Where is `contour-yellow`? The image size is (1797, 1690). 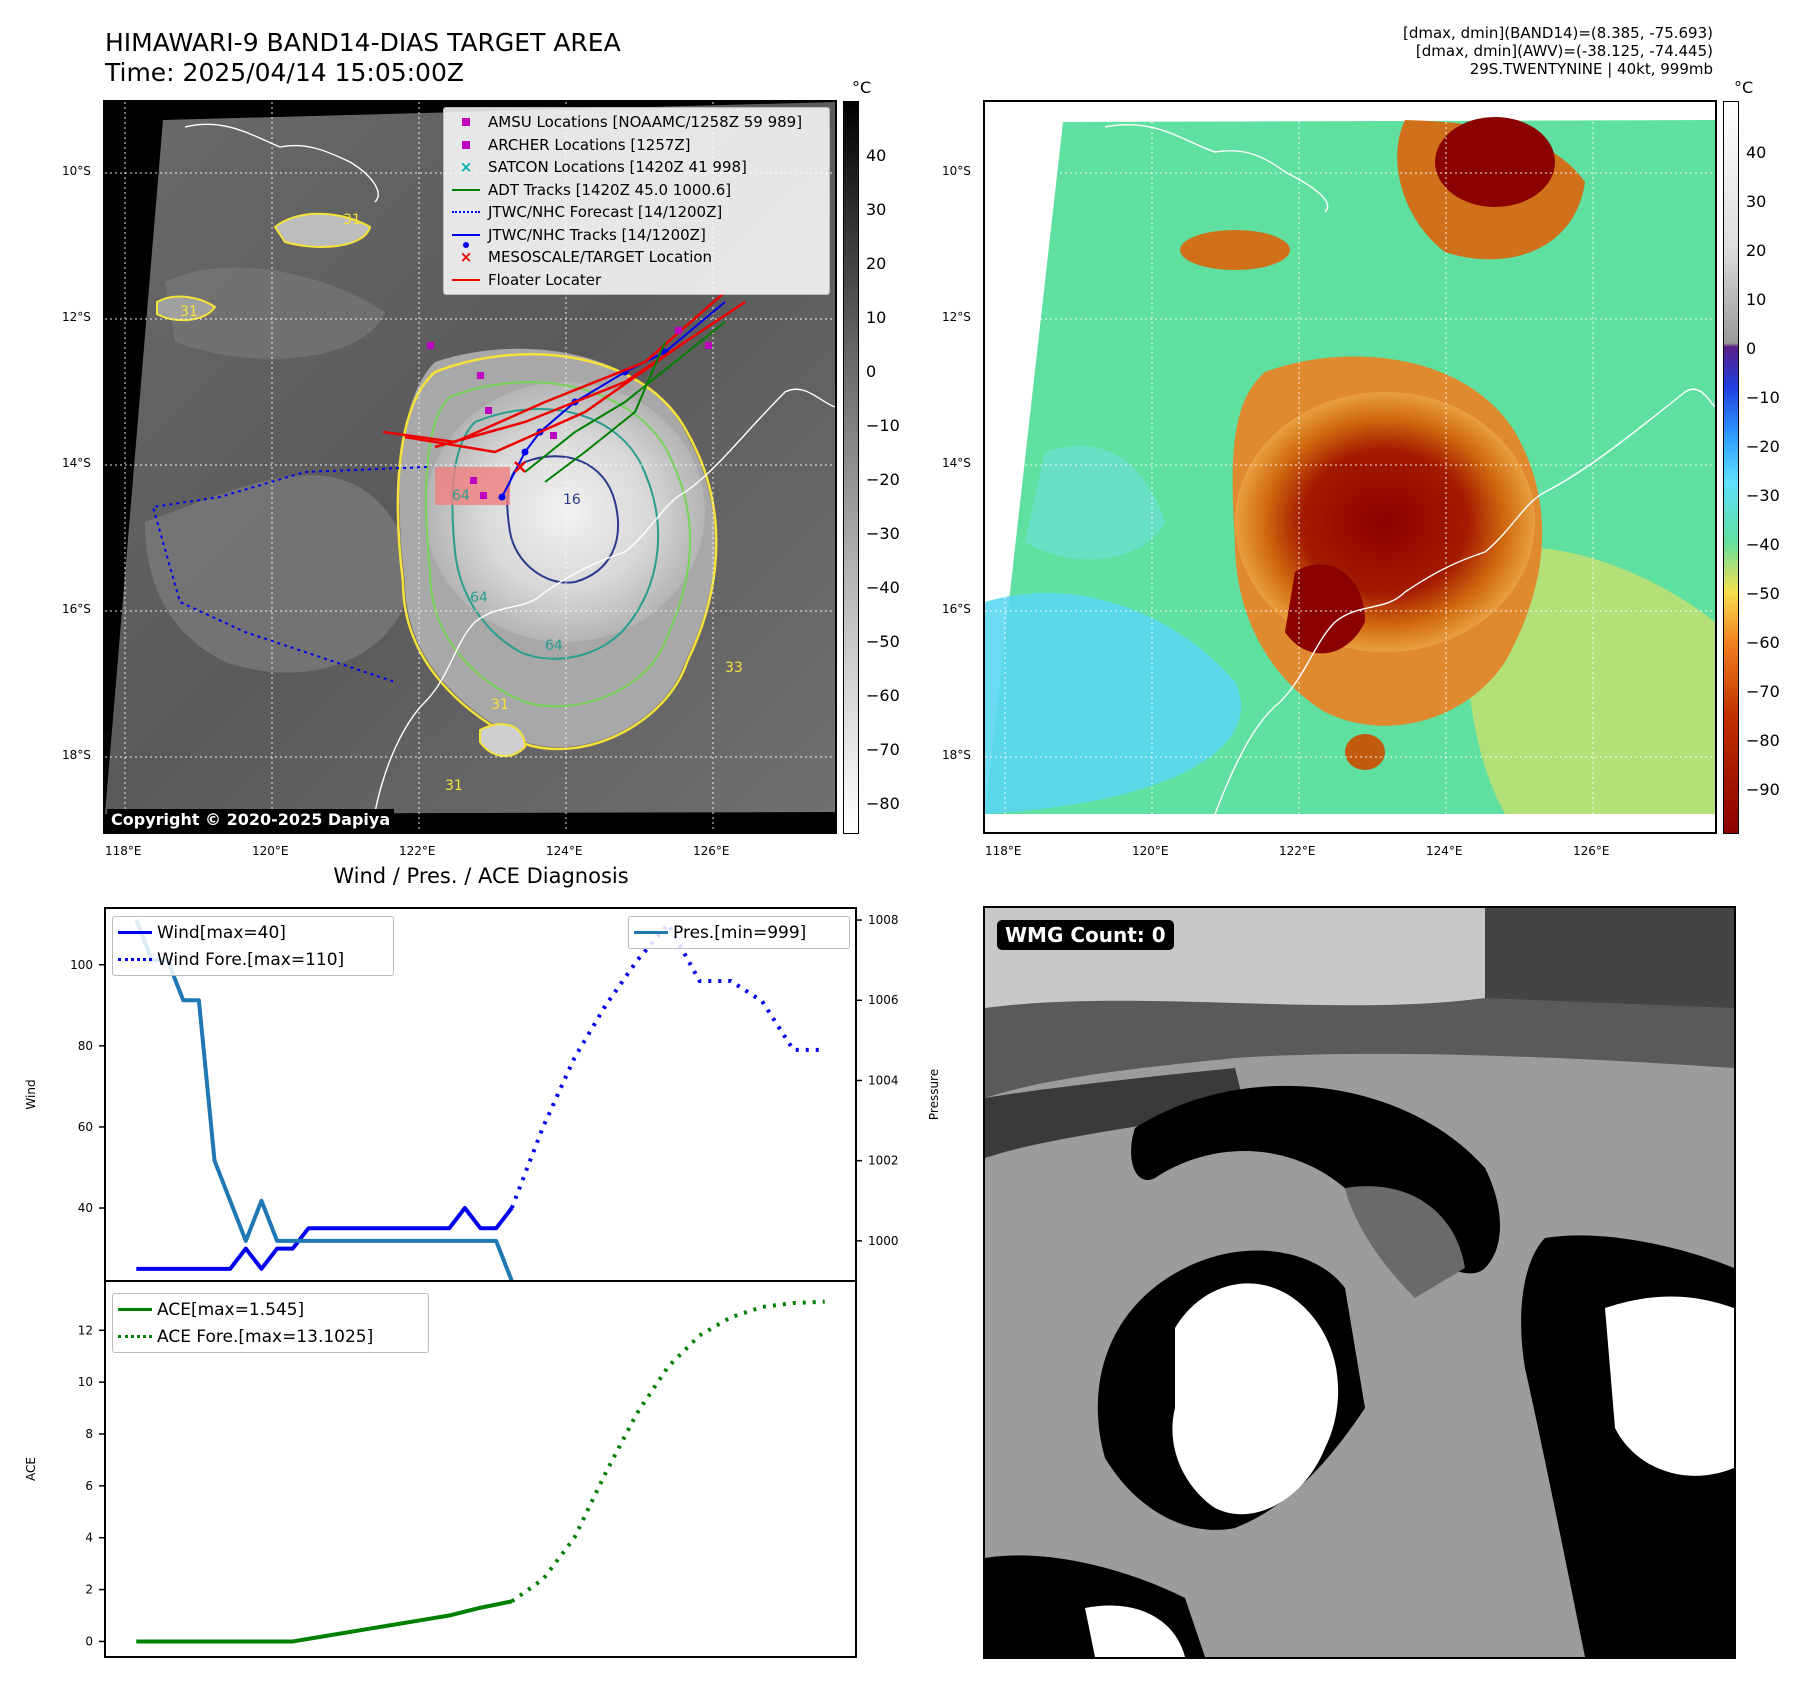
contour-yellow is located at coordinates (557, 551).